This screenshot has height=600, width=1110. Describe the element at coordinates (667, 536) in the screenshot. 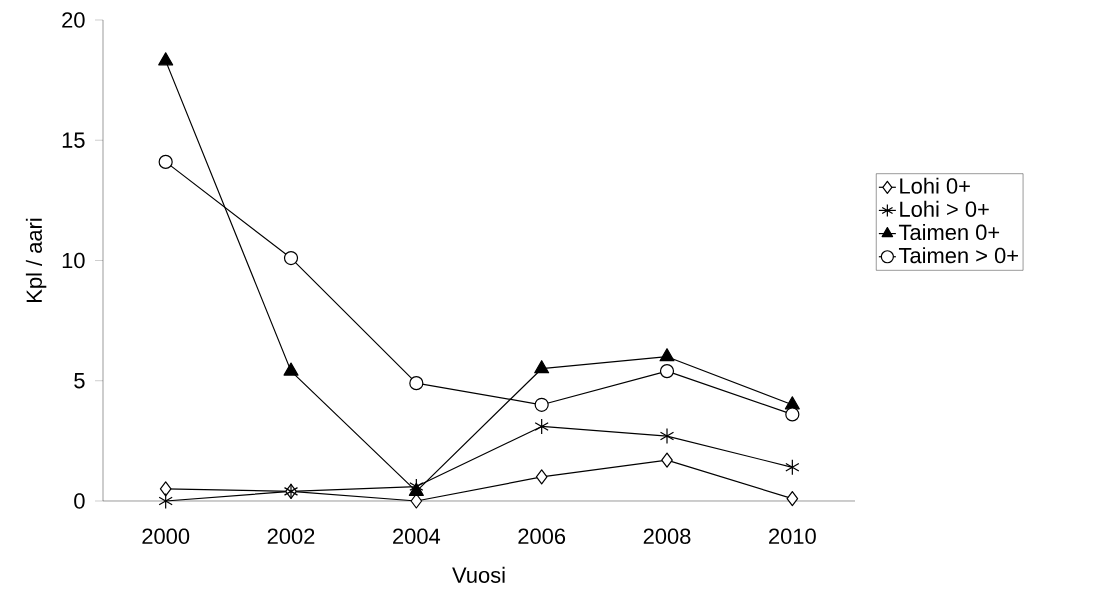

I see `x-tick-label: 2008` at that location.